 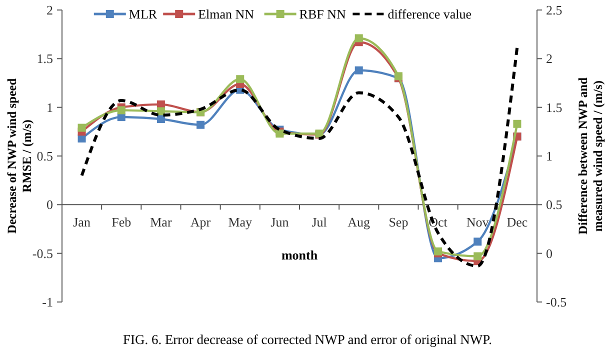 I want to click on y2-tick-label: -0.5, so click(x=556, y=302).